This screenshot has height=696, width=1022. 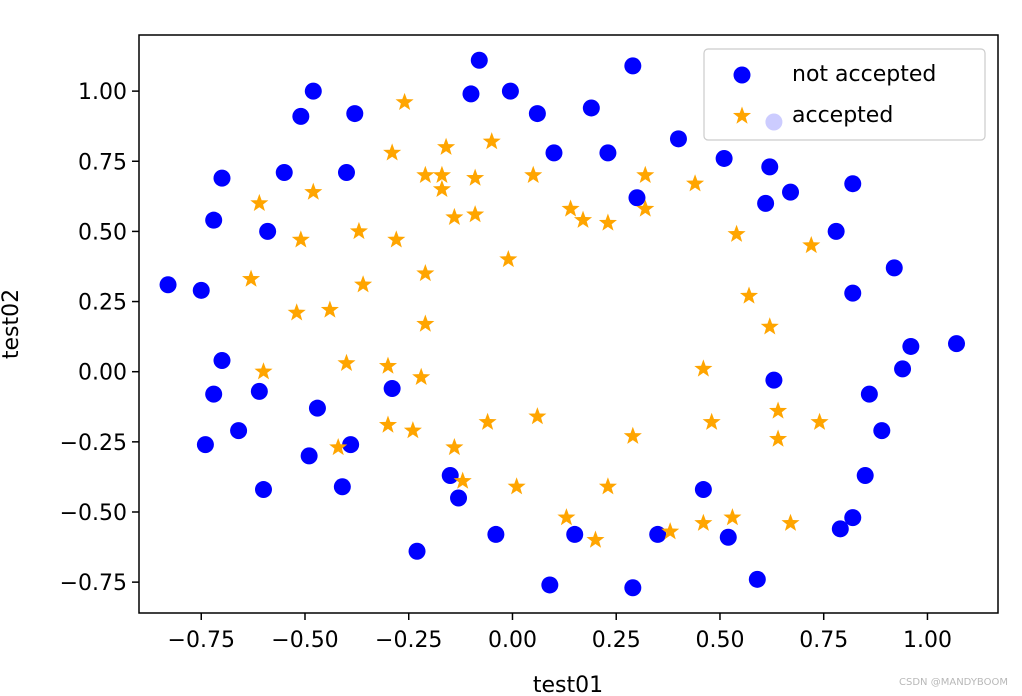 What do you see at coordinates (99, 338) in the screenshot?
I see `y-axis-ticks: −0.75 −0.50 −0.25 0.00 0.25 0.50 0.75 1.00` at bounding box center [99, 338].